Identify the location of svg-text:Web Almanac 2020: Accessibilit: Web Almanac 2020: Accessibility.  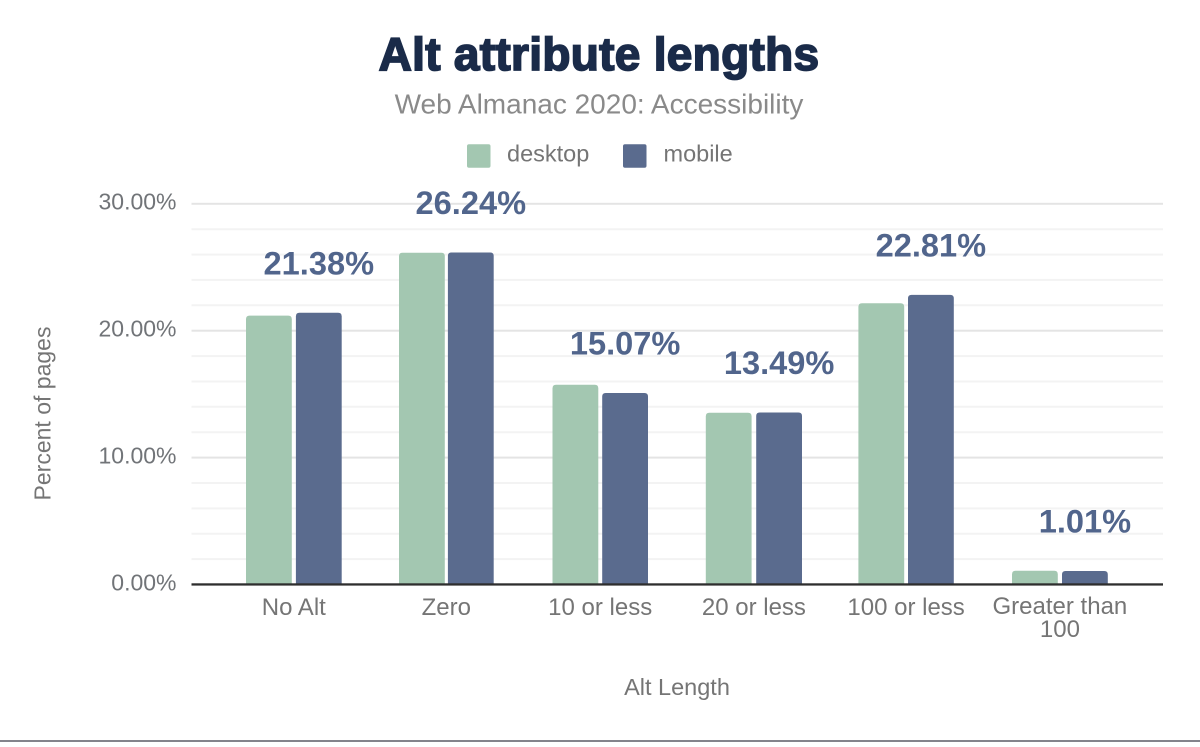
(599, 104).